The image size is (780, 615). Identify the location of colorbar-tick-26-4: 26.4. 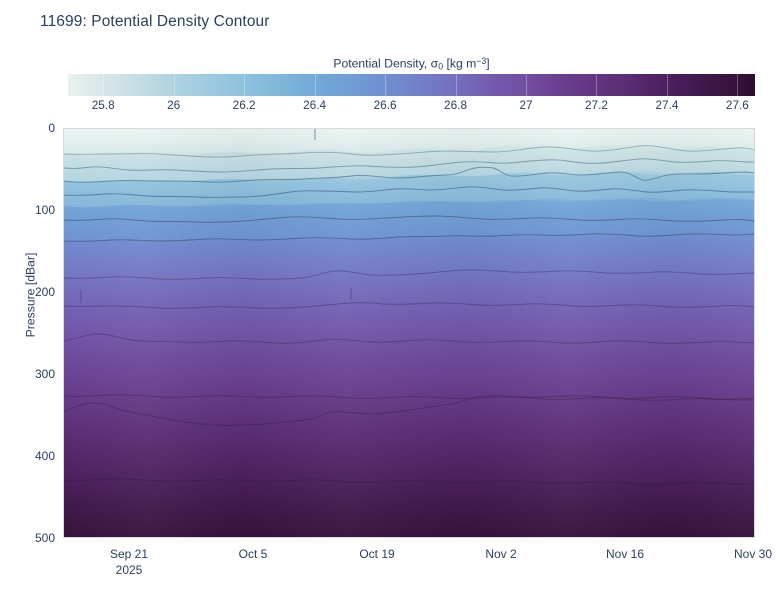
(315, 105).